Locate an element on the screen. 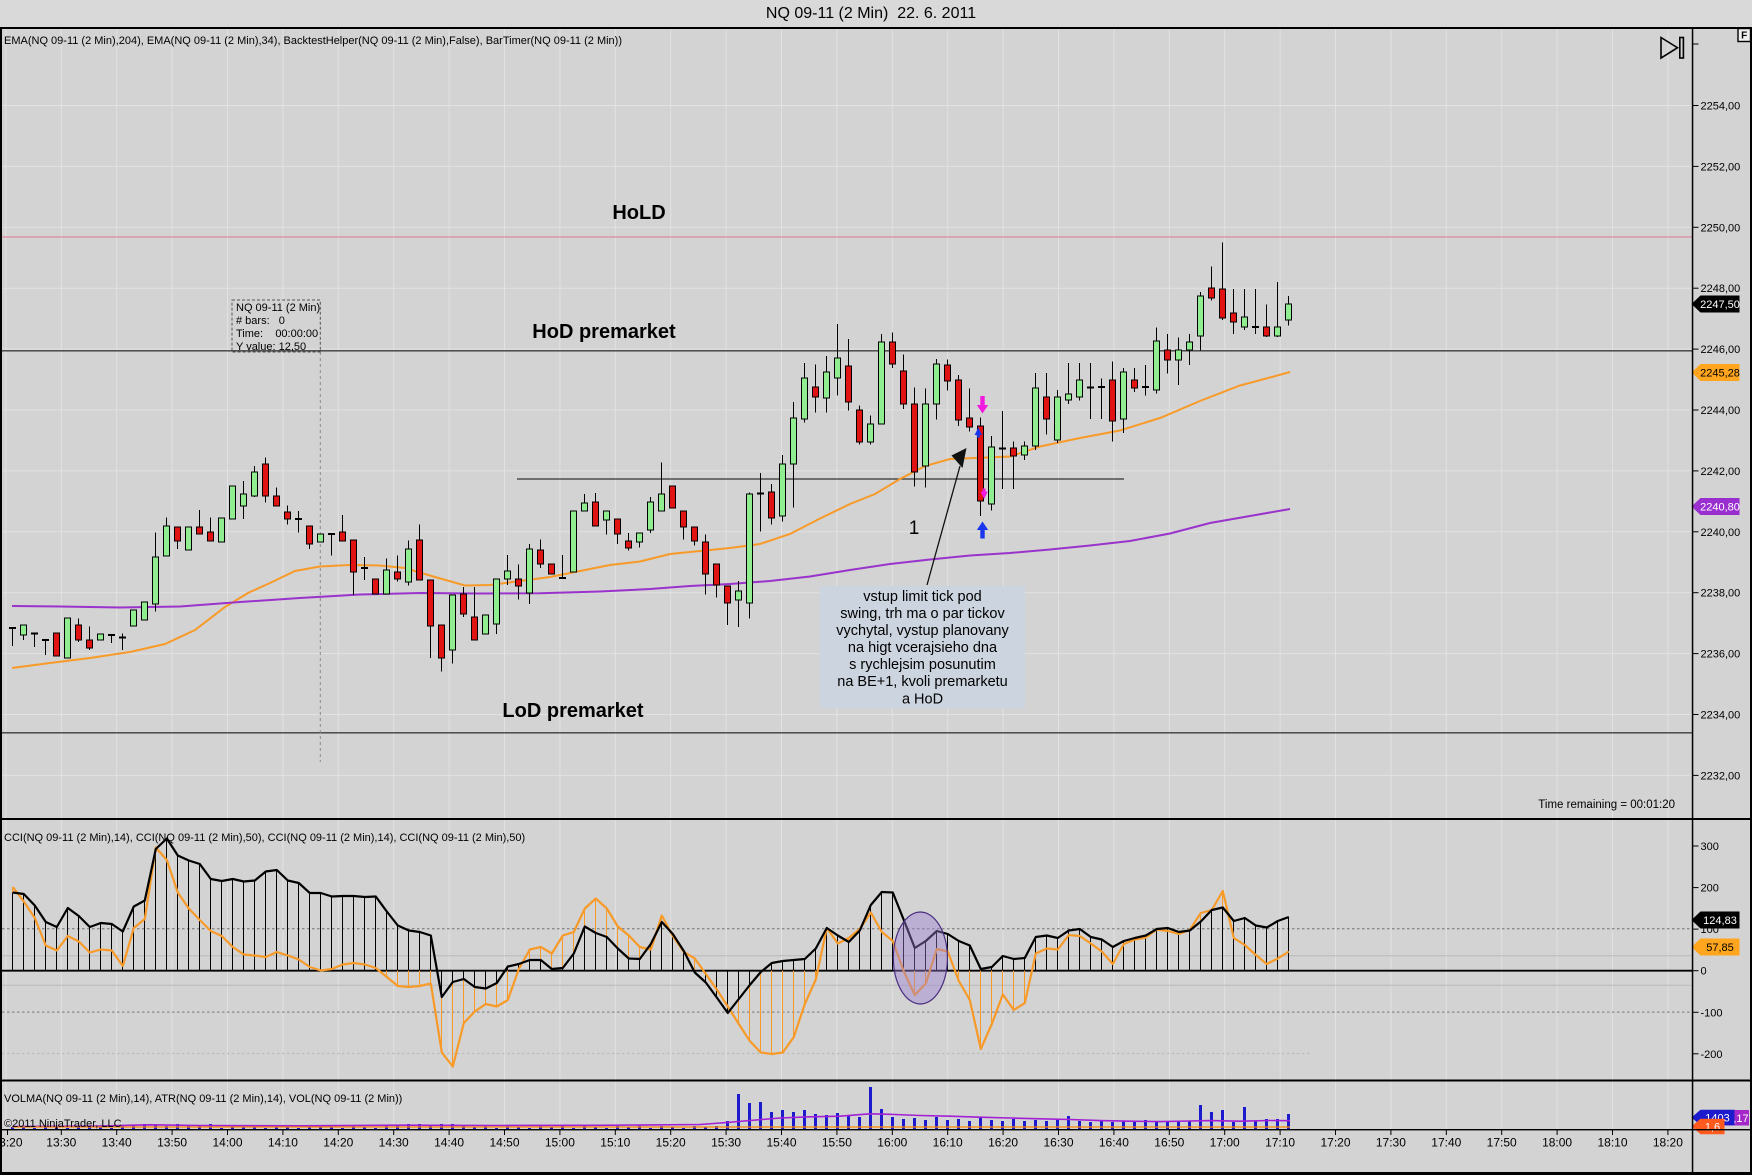 Image resolution: width=1752 pixels, height=1175 pixels. svg-text: 2238,00 is located at coordinates (1721, 594).